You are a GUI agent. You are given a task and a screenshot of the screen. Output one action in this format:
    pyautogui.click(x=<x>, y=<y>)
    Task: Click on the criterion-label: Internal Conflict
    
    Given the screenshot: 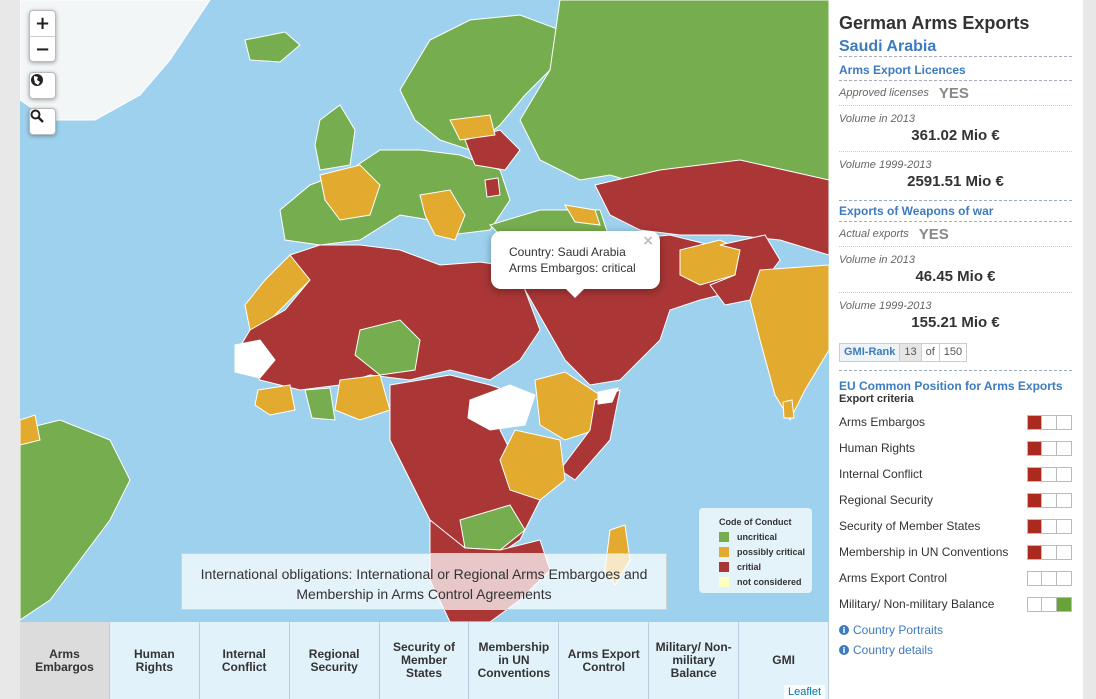 What is the action you would take?
    pyautogui.click(x=881, y=474)
    